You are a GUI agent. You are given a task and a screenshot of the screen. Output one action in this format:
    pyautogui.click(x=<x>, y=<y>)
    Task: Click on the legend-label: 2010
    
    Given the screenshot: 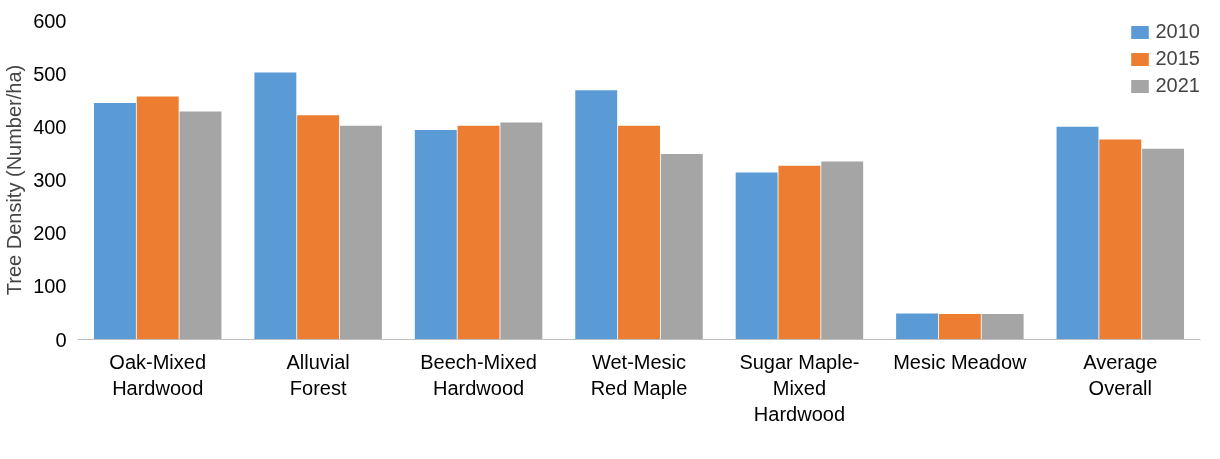 What is the action you would take?
    pyautogui.click(x=1177, y=31)
    